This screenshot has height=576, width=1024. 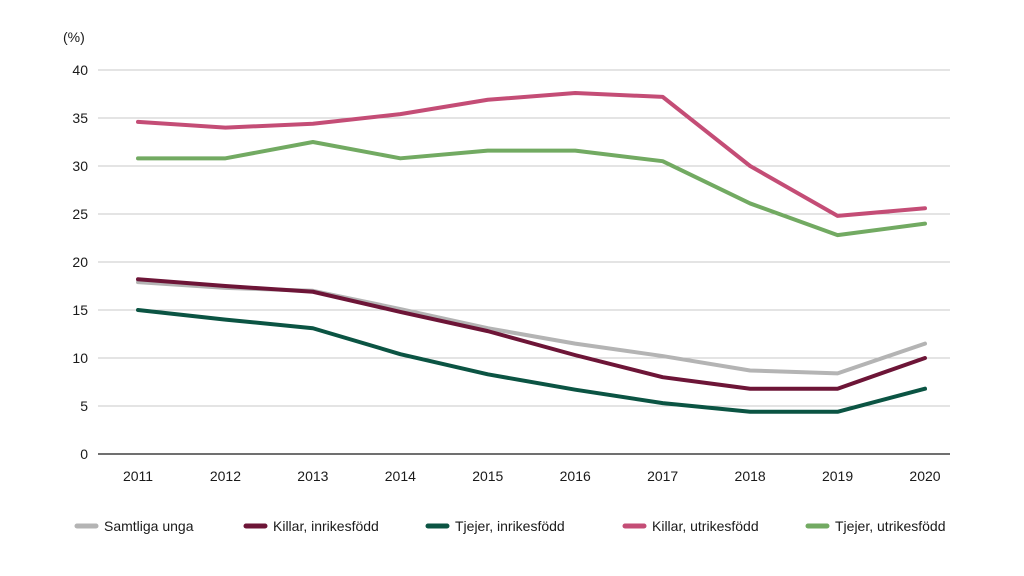 What do you see at coordinates (80, 118) in the screenshot?
I see `y-tick-label: 35` at bounding box center [80, 118].